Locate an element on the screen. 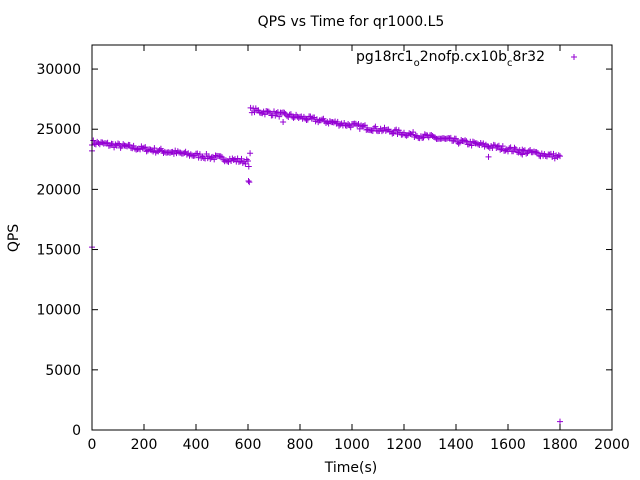 The width and height of the screenshot is (640, 480). legend: pg18rc1o2nofp.cx10bc8r32 is located at coordinates (466, 59).